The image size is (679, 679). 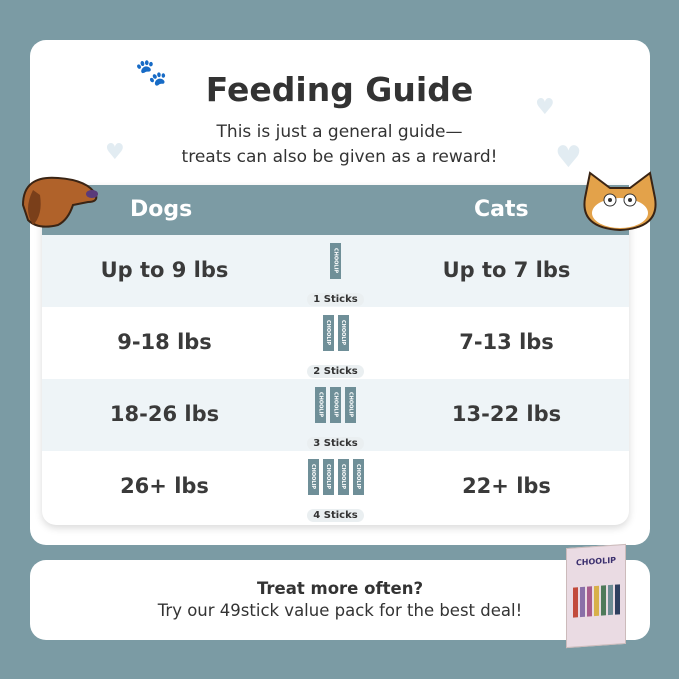 What do you see at coordinates (339, 157) in the screenshot?
I see `subtitle-line: treats can also be given as a reward!` at bounding box center [339, 157].